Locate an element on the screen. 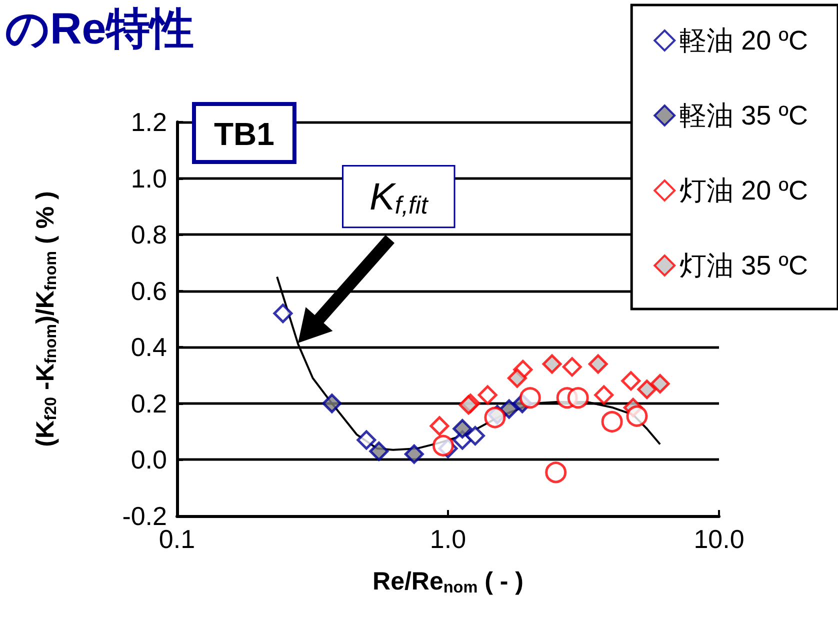 This screenshot has height=625, width=838. y-tick-label: 0.6 is located at coordinates (148, 291).